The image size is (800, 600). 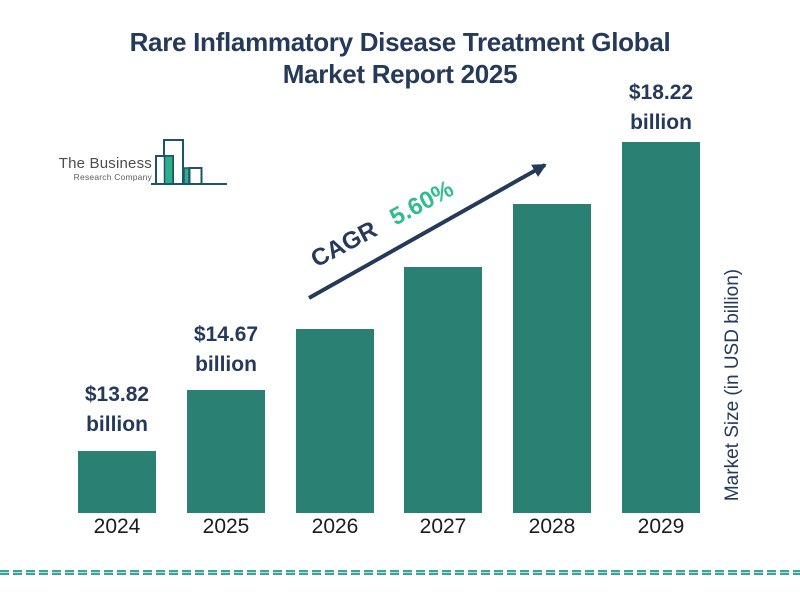 I want to click on title-line-2: Market Report 2025, so click(x=400, y=74).